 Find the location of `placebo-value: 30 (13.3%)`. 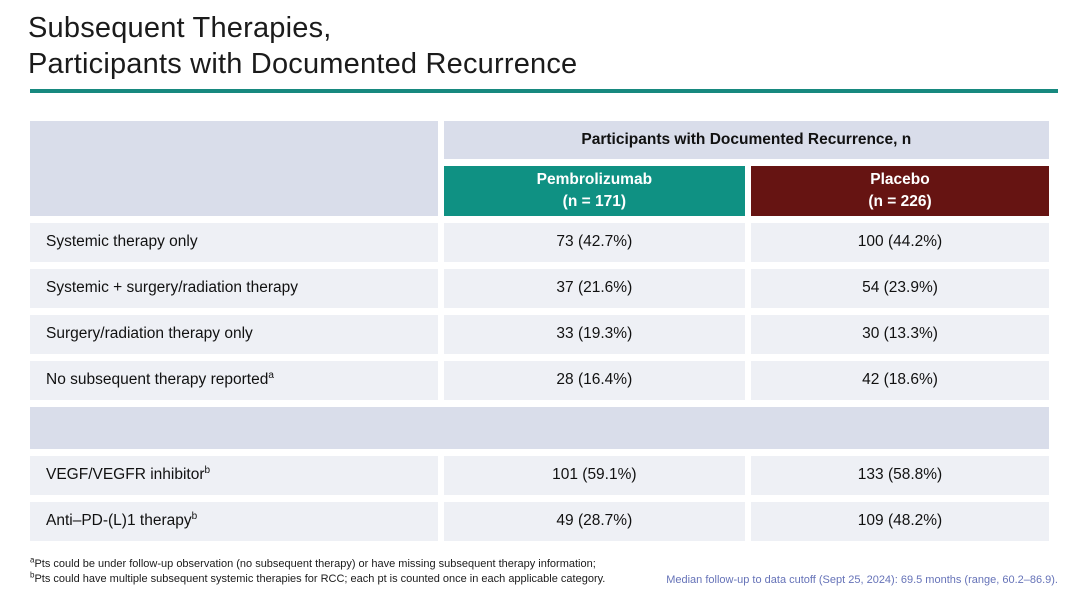

placebo-value: 30 (13.3%) is located at coordinates (900, 334).